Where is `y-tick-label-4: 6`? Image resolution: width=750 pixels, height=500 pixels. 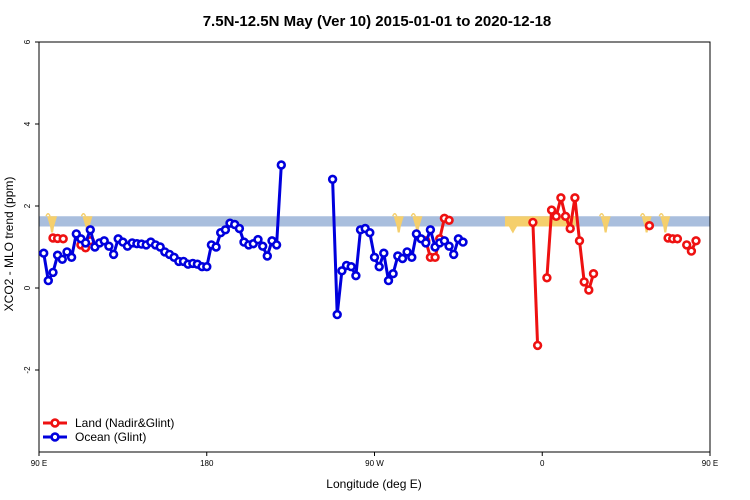 y-tick-label-4: 6 is located at coordinates (27, 41).